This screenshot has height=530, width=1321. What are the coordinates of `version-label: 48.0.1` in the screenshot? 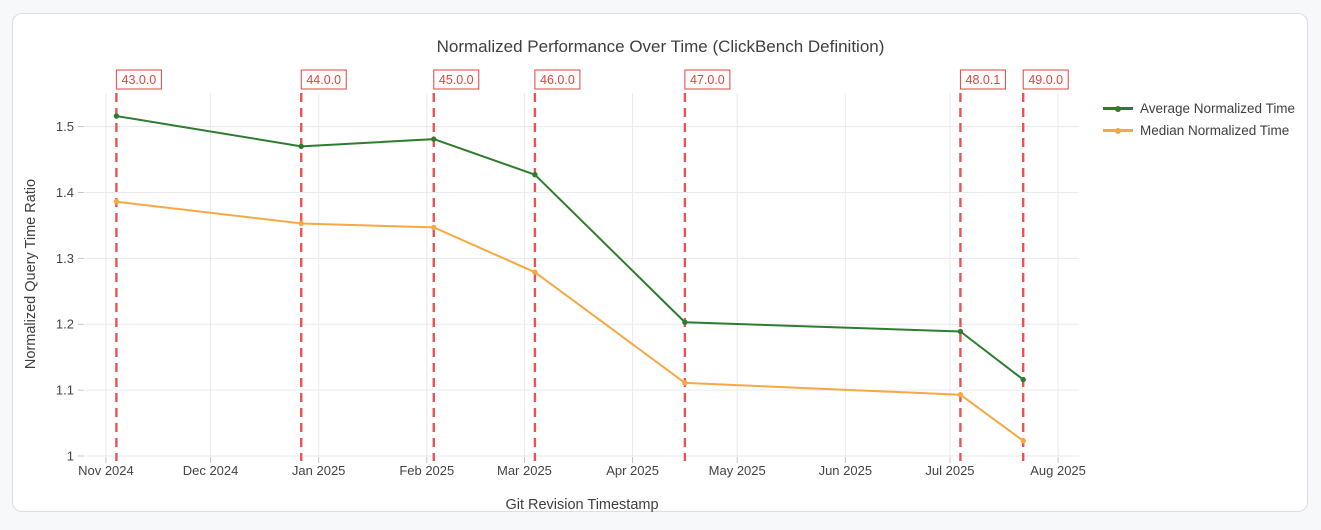 It's located at (983, 80).